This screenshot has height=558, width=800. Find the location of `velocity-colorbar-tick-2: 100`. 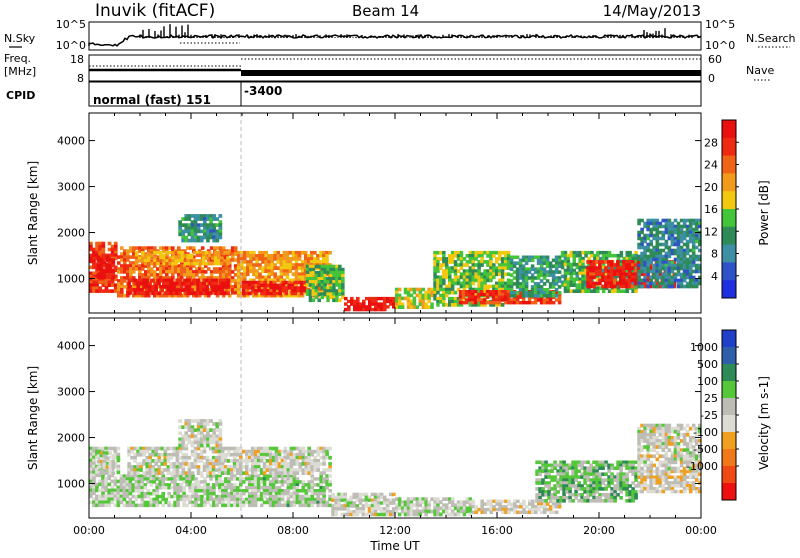

velocity-colorbar-tick-2: 100 is located at coordinates (707, 381).